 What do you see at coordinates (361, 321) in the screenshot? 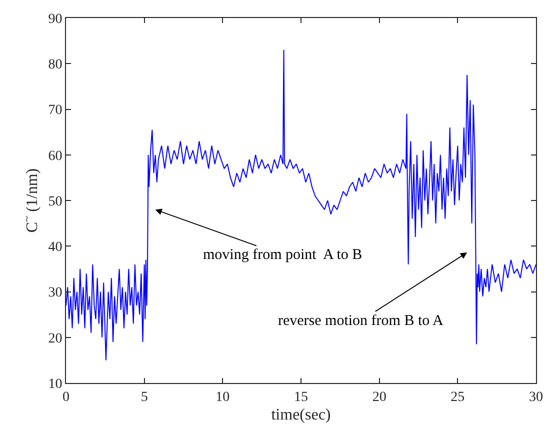
I see `annotation: reverse motion from B to A` at bounding box center [361, 321].